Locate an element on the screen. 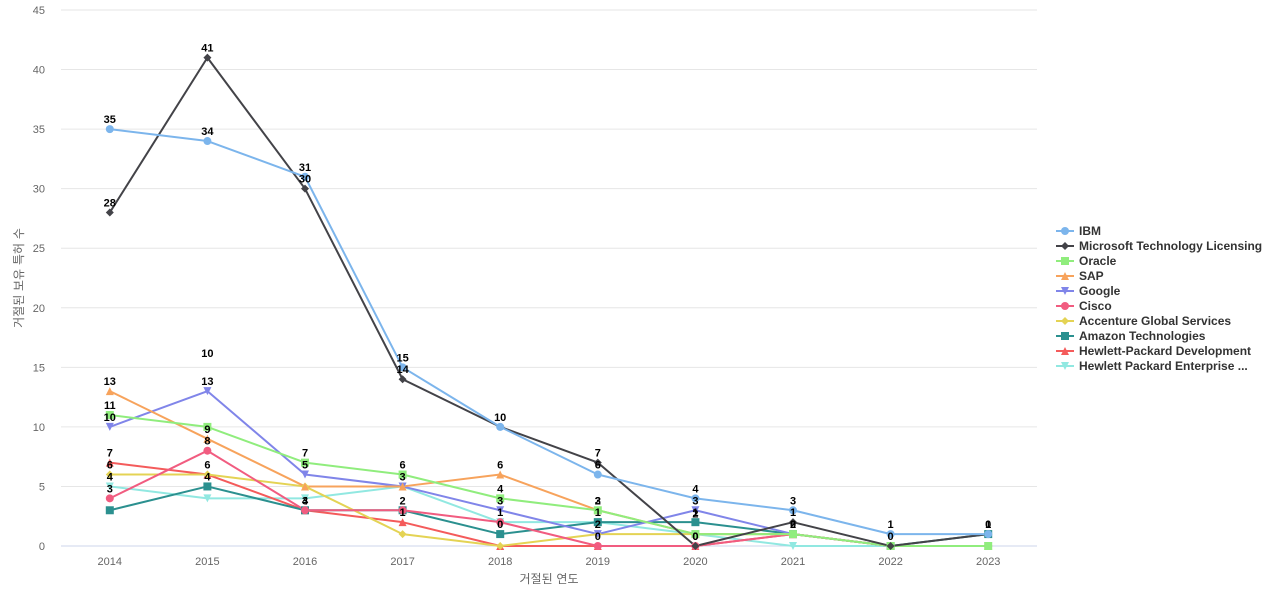 The height and width of the screenshot is (600, 1280). data-label: 14 is located at coordinates (402, 370).